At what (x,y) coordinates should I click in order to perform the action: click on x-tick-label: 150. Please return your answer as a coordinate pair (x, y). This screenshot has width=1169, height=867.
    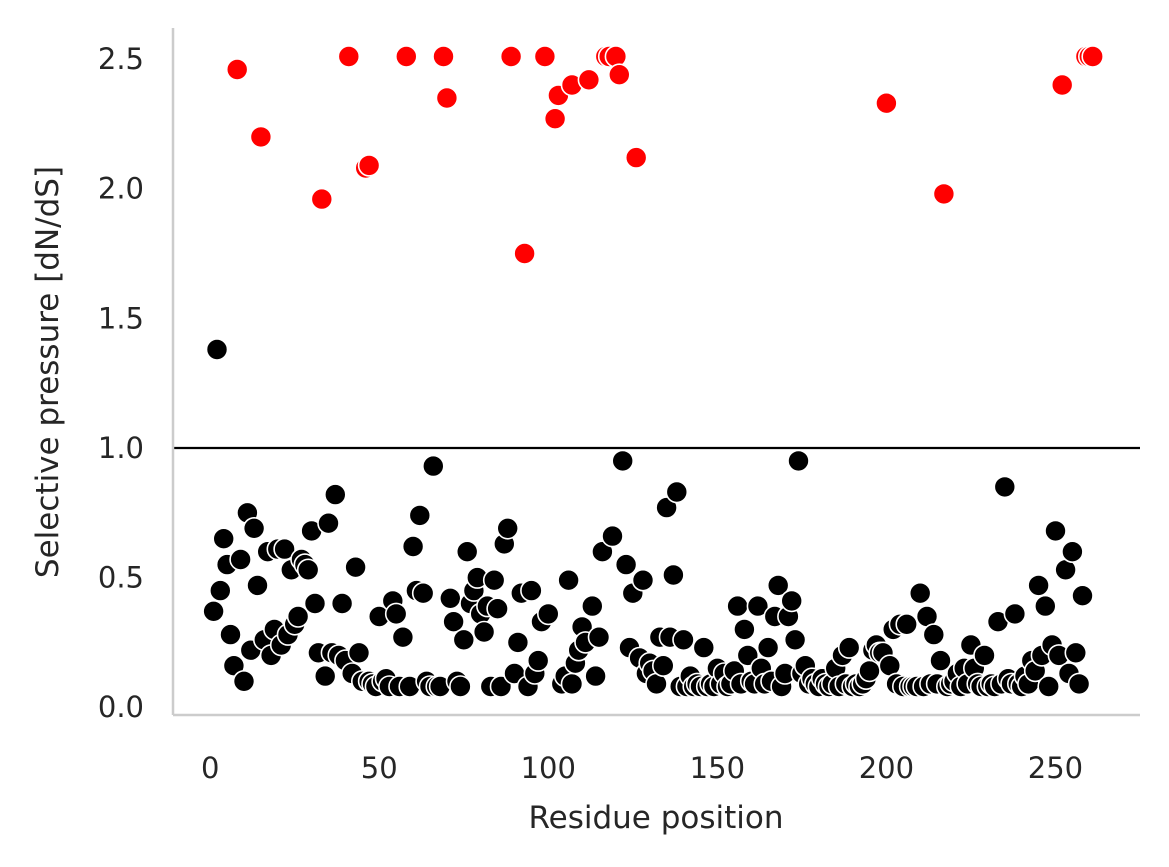
    Looking at the image, I should click on (717, 768).